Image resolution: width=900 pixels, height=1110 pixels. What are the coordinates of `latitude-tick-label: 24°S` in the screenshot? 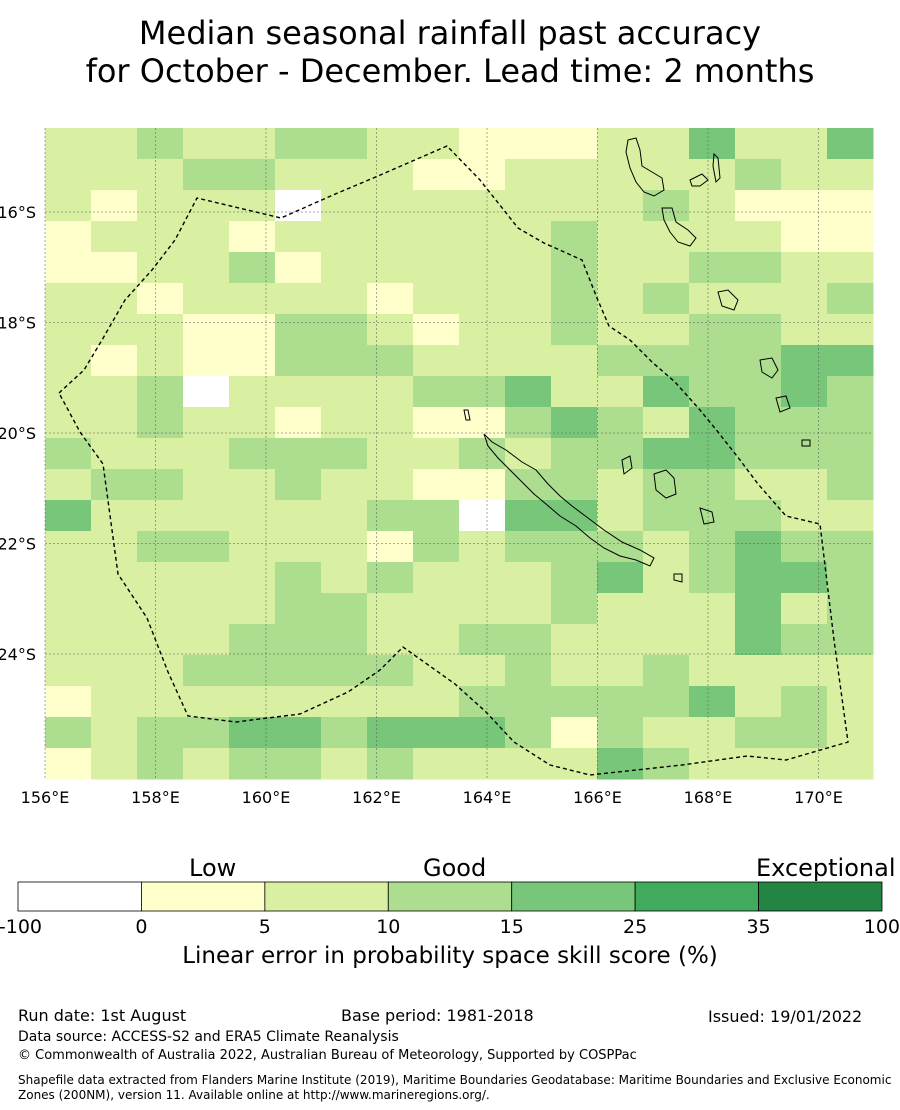 It's located at (18, 654).